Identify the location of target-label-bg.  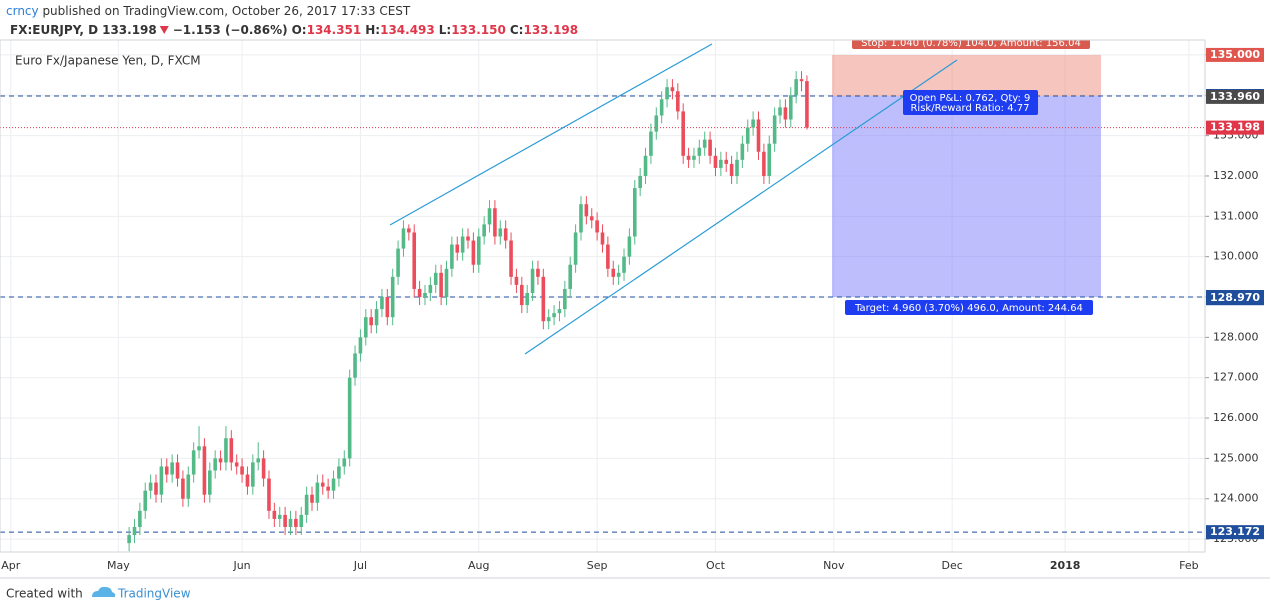
(969, 307).